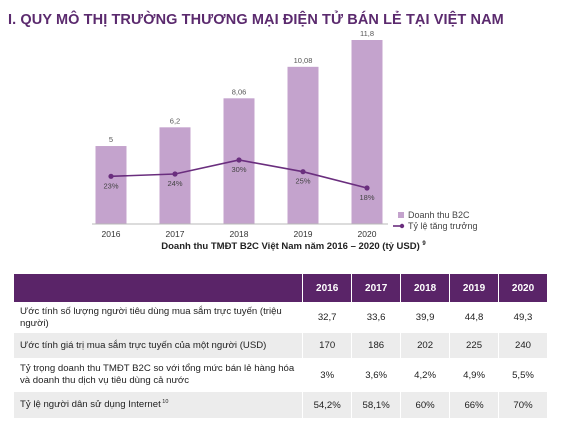 This screenshot has height=436, width=587. What do you see at coordinates (425, 375) in the screenshot?
I see `table-cell: 4,2%` at bounding box center [425, 375].